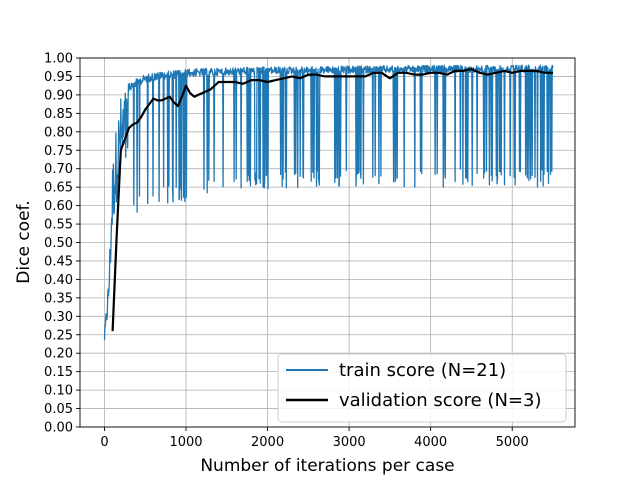  Describe the element at coordinates (58, 243) in the screenshot. I see `y-tick-label: 0.50` at that location.